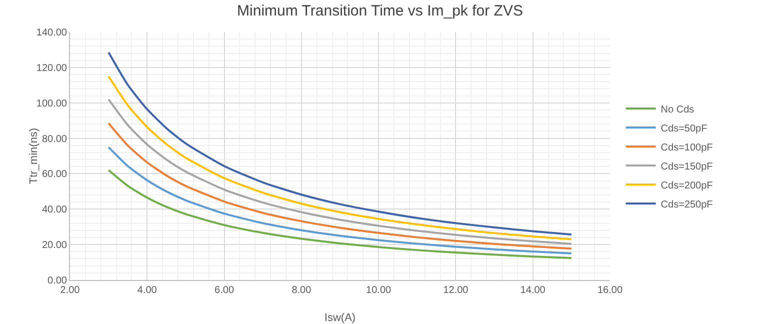 The height and width of the screenshot is (324, 760). Describe the element at coordinates (340, 318) in the screenshot. I see `x-axis-title: Isw(A)` at that location.